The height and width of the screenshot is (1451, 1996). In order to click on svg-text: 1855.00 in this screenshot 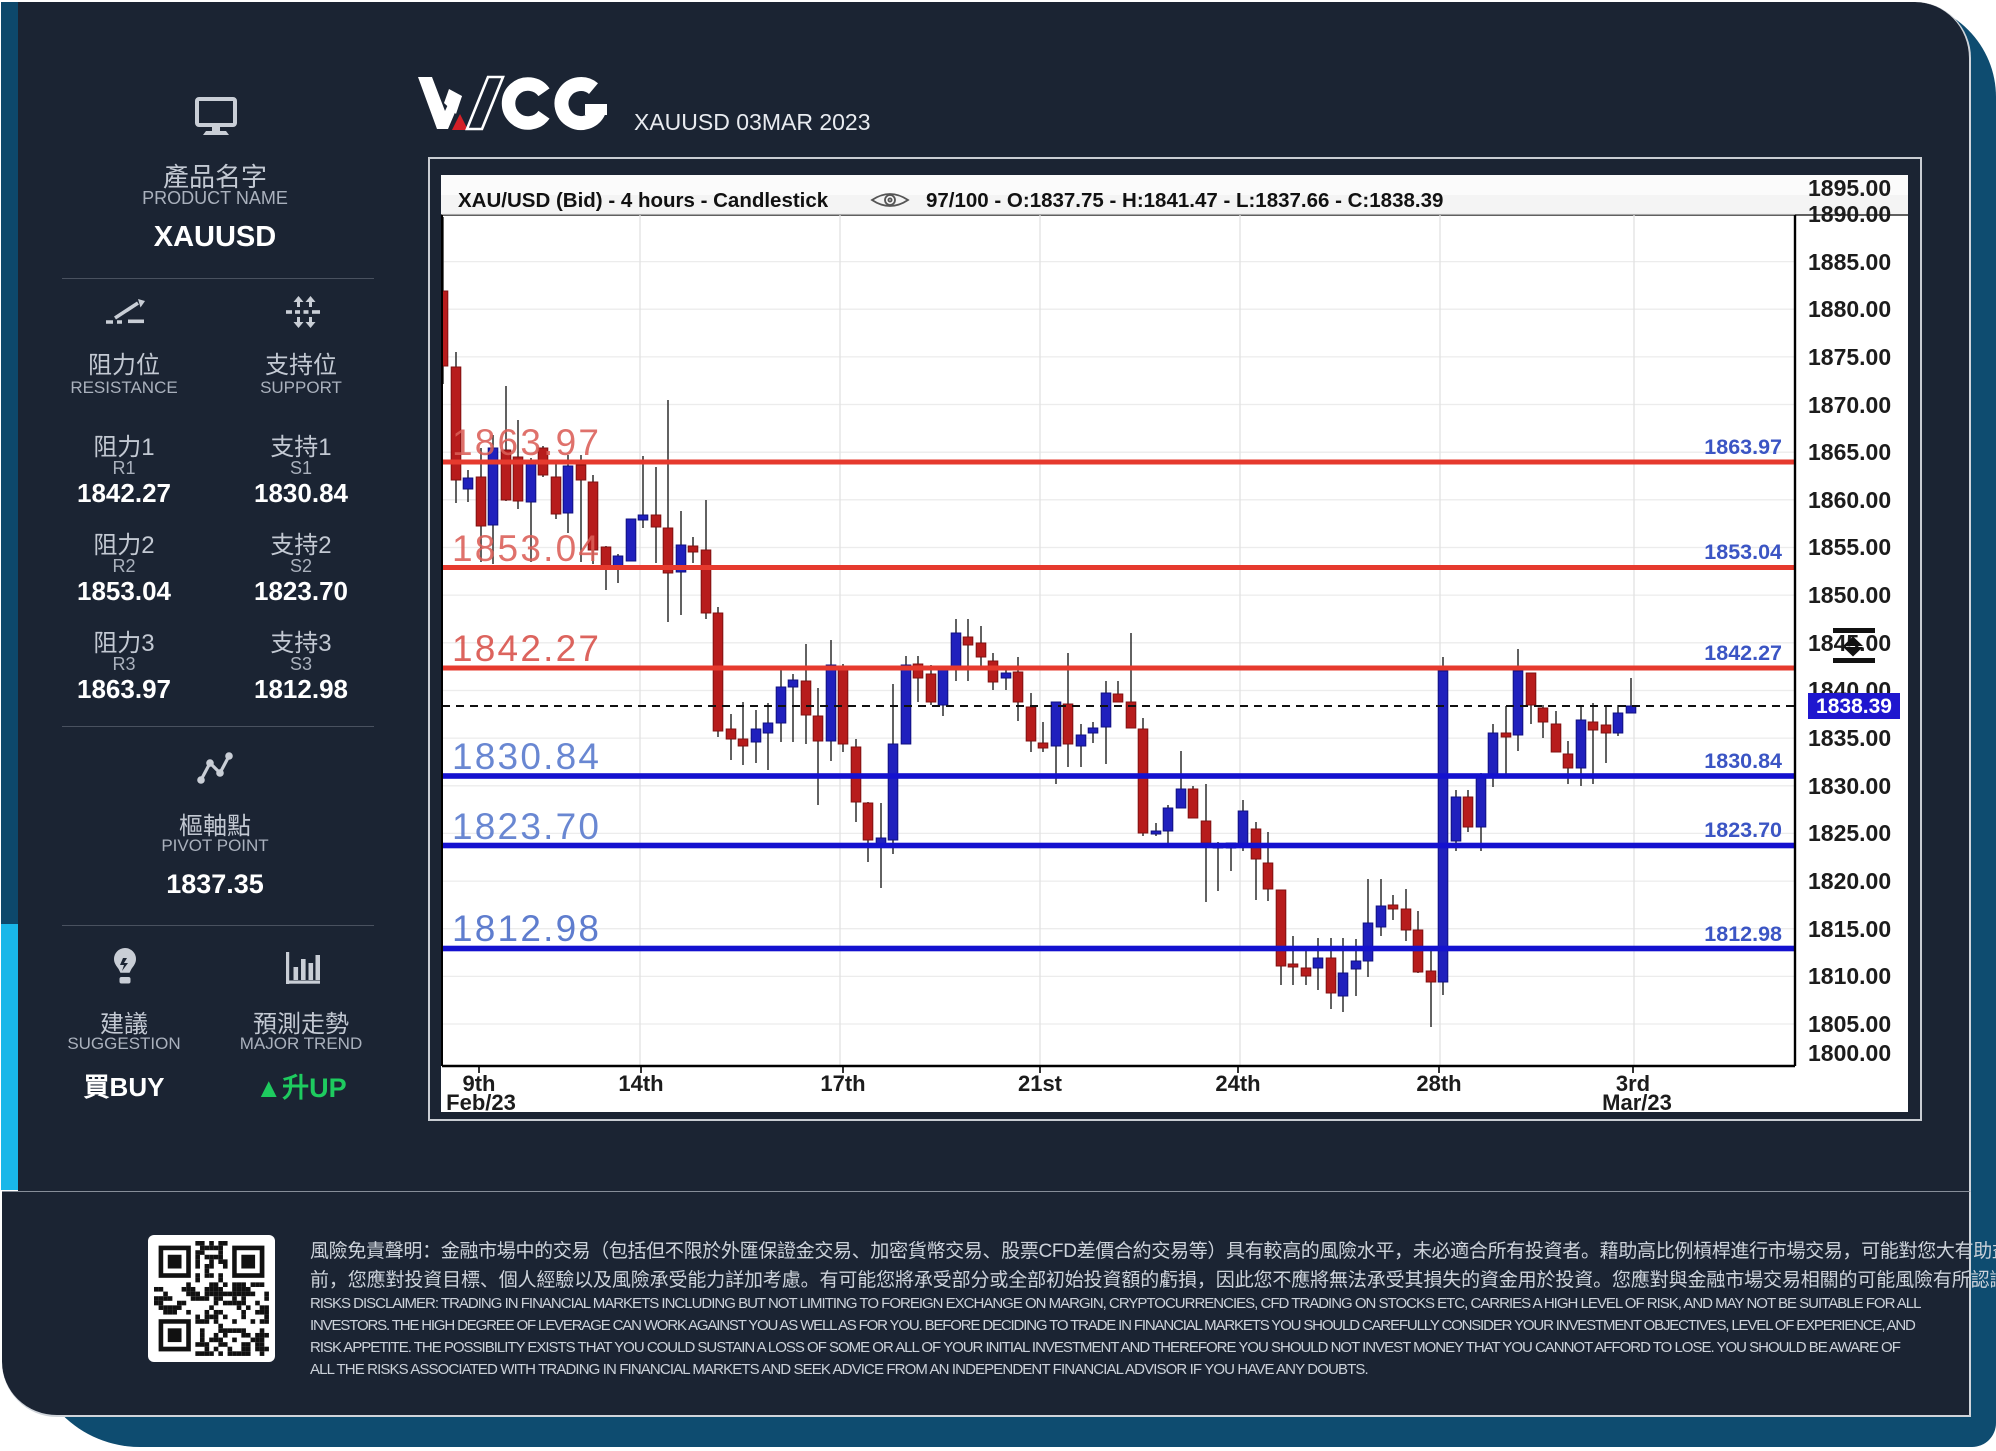, I will do `click(1849, 547)`.